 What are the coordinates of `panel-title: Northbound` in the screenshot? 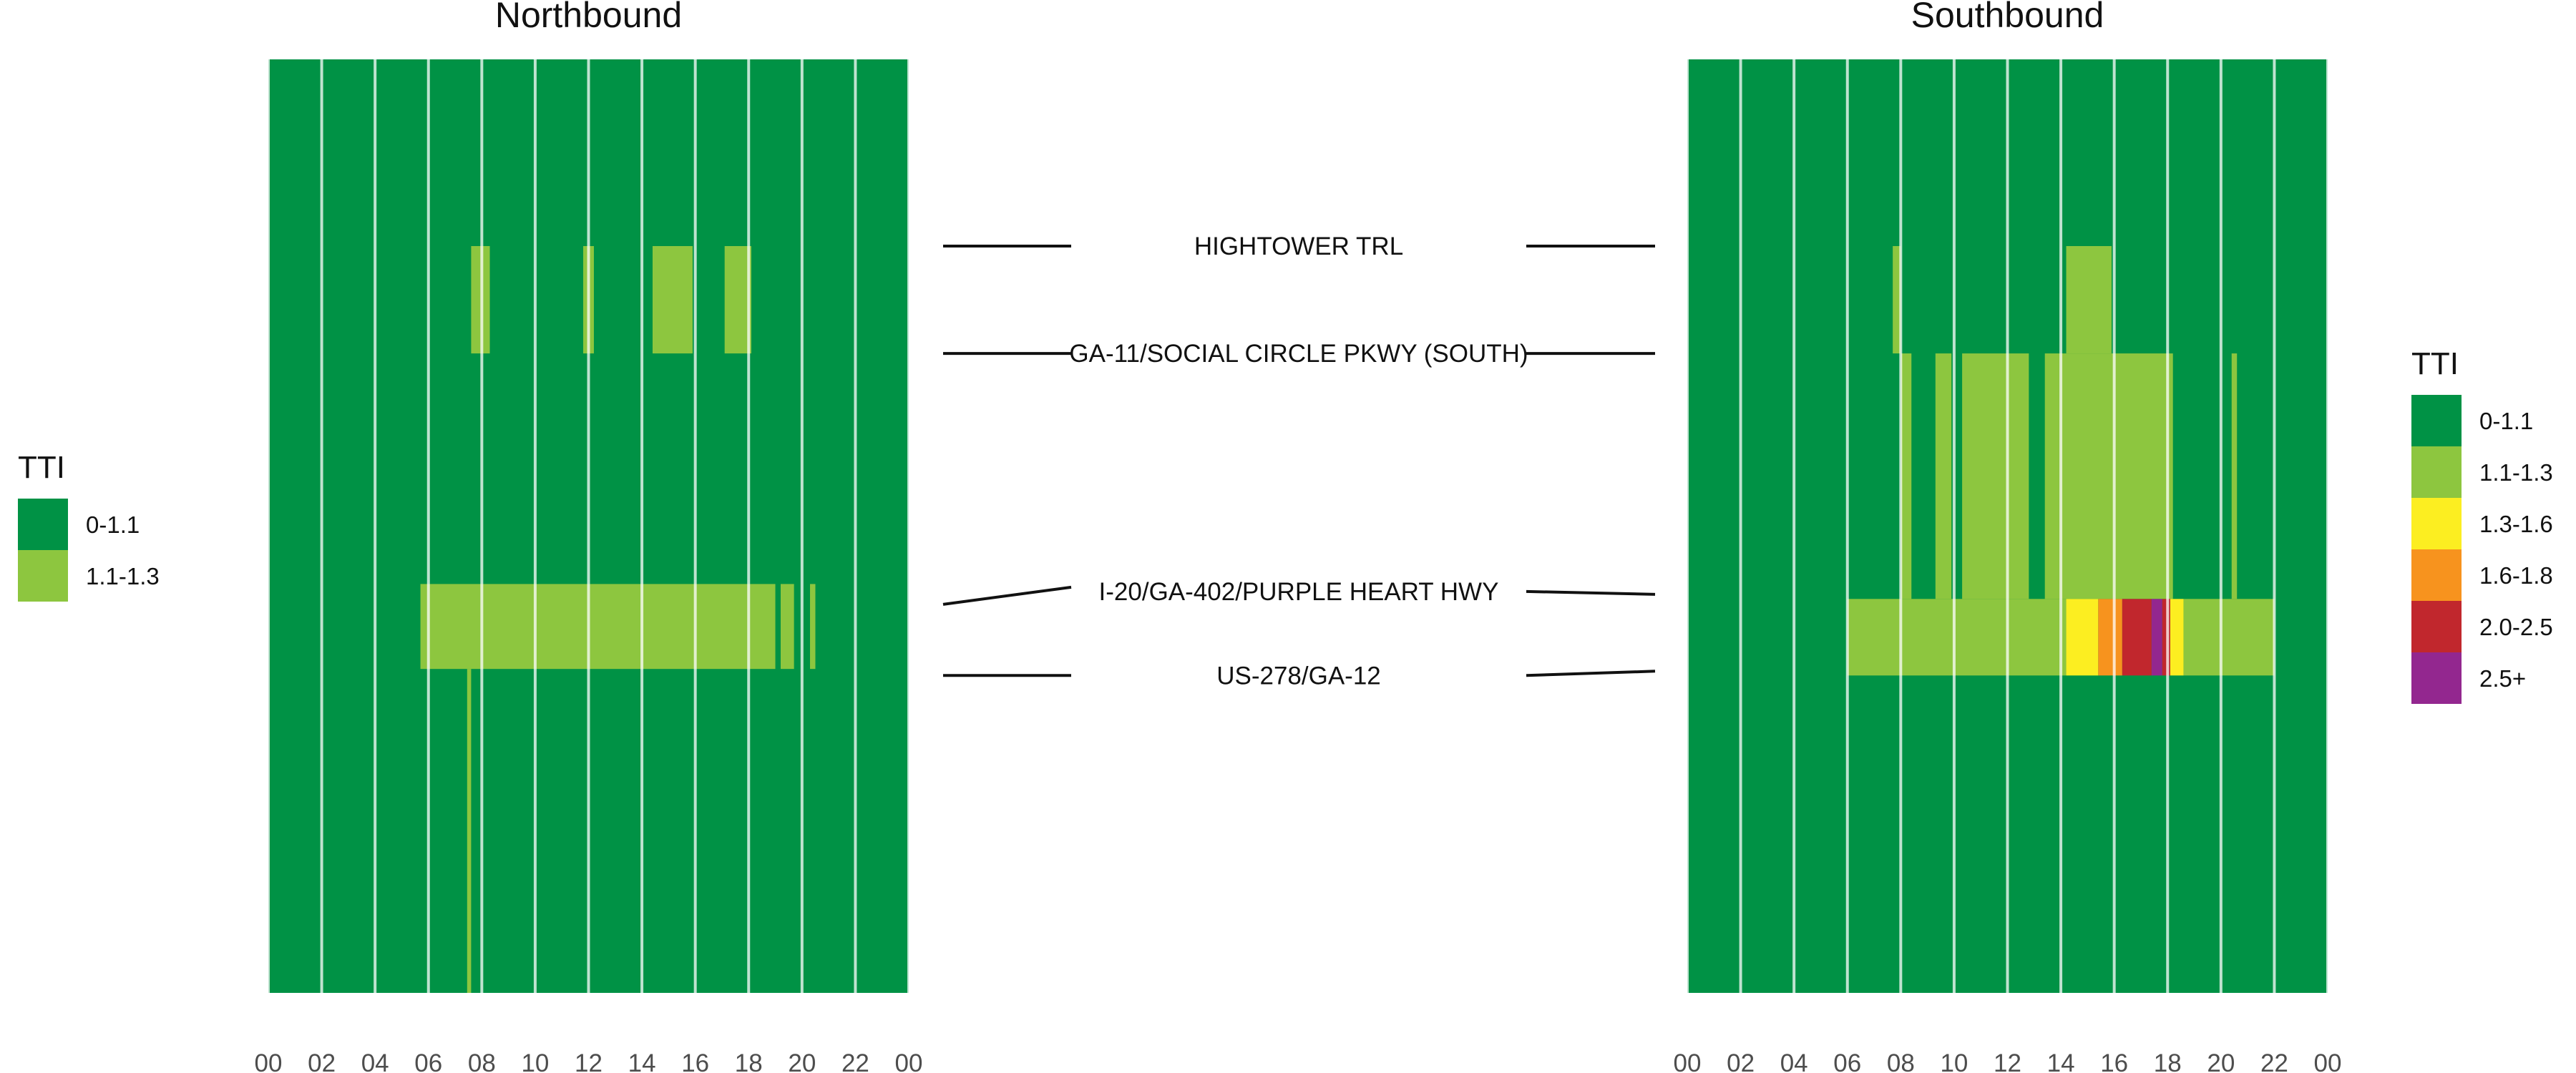 It's located at (588, 17).